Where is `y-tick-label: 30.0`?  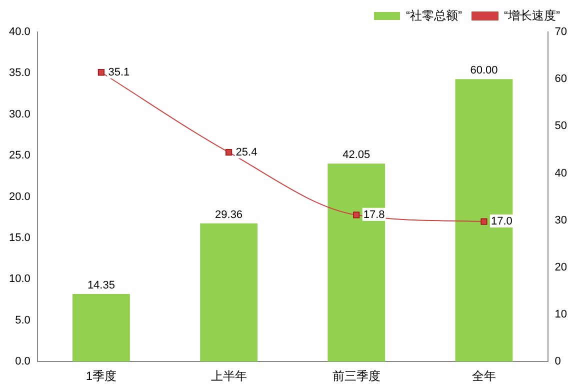 y-tick-label: 30.0 is located at coordinates (19, 114).